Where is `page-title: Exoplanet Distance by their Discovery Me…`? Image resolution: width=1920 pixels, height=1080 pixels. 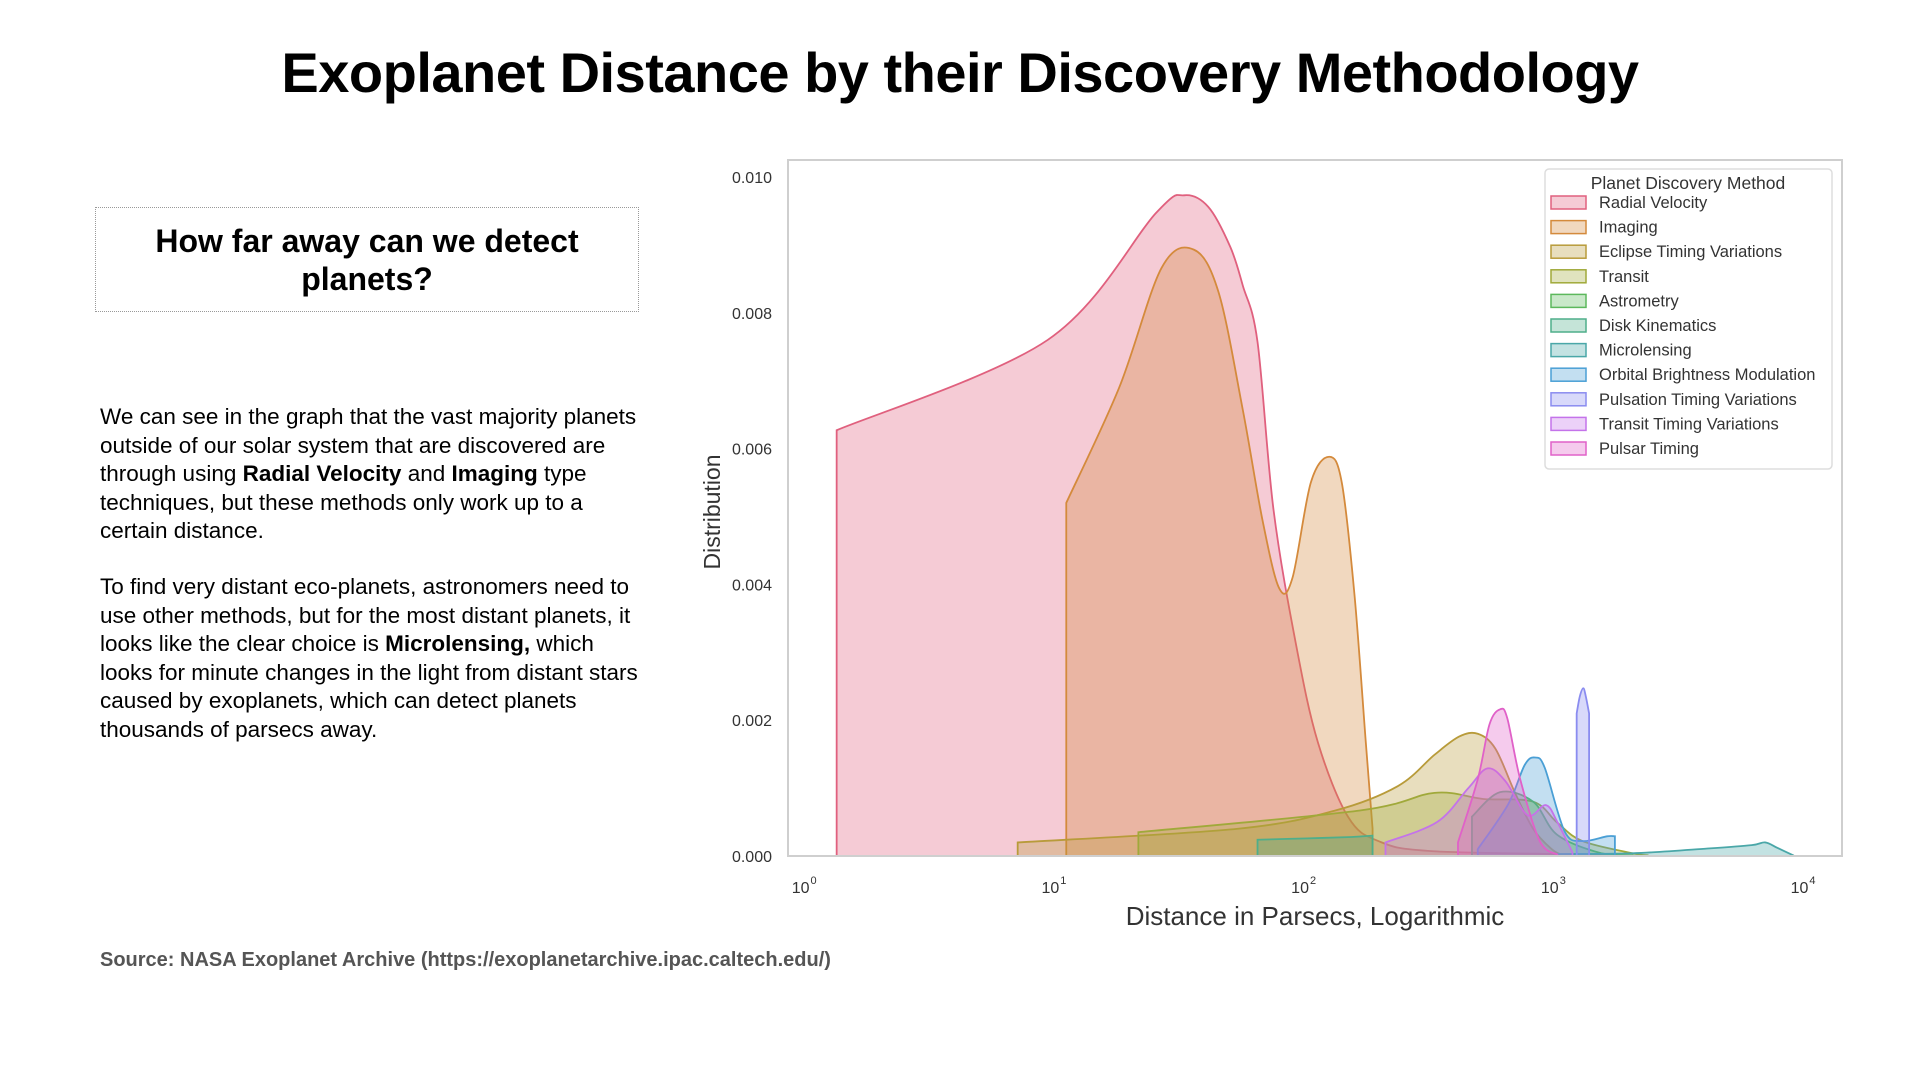
page-title: Exoplanet Distance by their Discovery Me… is located at coordinates (960, 72).